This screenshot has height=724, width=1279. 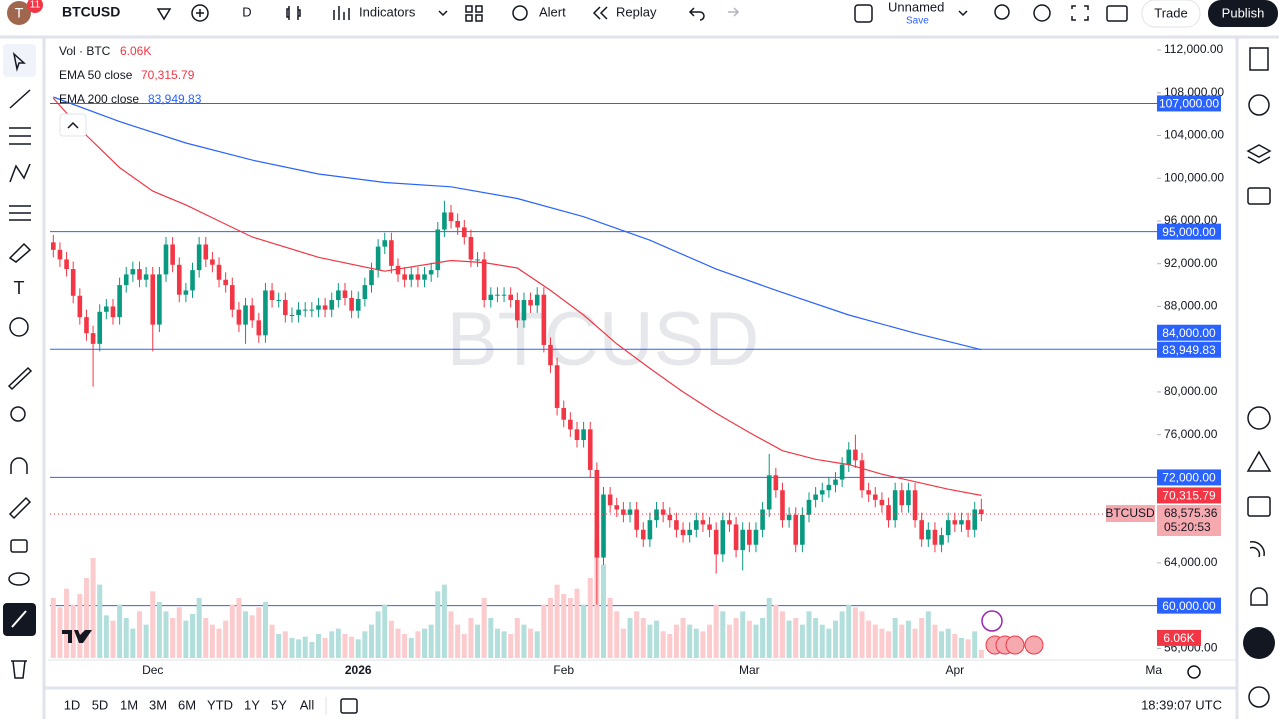 What do you see at coordinates (73, 125) in the screenshot?
I see `legend-collapse` at bounding box center [73, 125].